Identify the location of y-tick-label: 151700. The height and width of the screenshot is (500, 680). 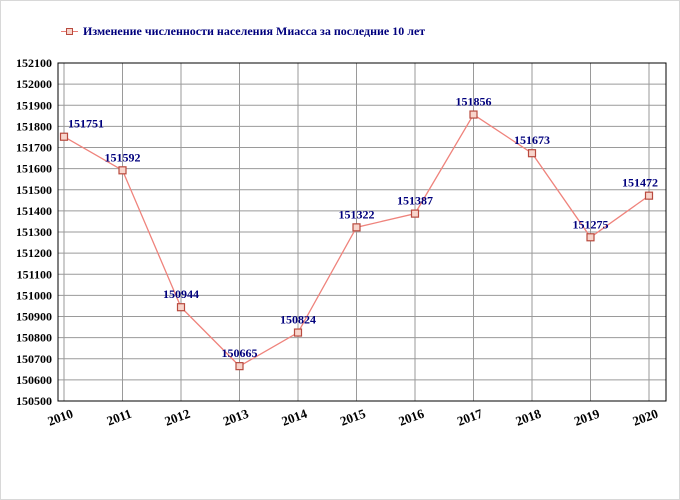
(34, 148).